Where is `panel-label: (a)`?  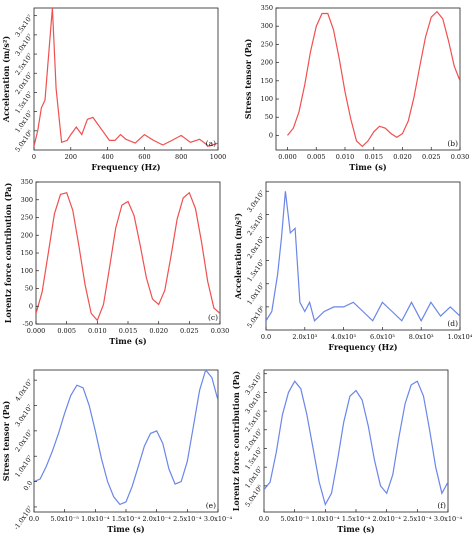 panel-label: (a) is located at coordinates (211, 143).